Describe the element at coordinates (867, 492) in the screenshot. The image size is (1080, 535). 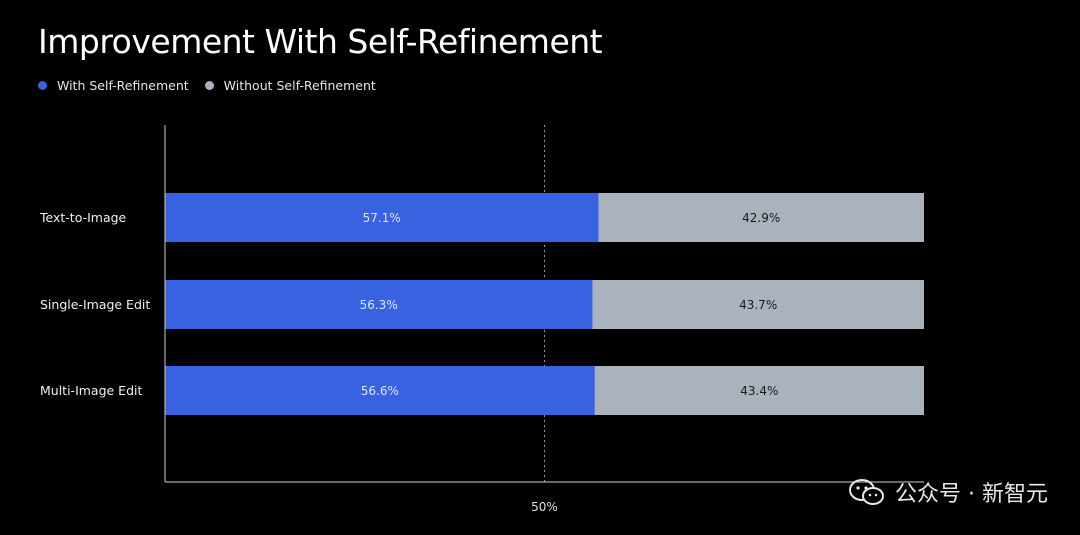
I see `wechat-icon` at that location.